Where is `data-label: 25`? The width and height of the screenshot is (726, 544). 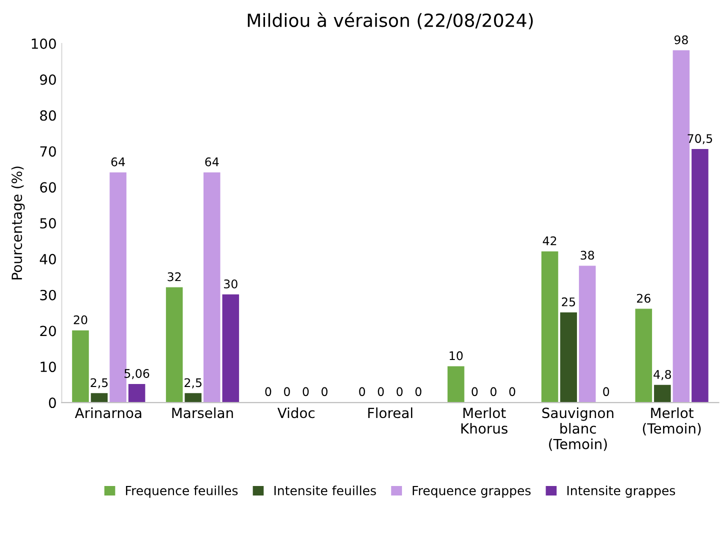 data-label: 25 is located at coordinates (569, 301).